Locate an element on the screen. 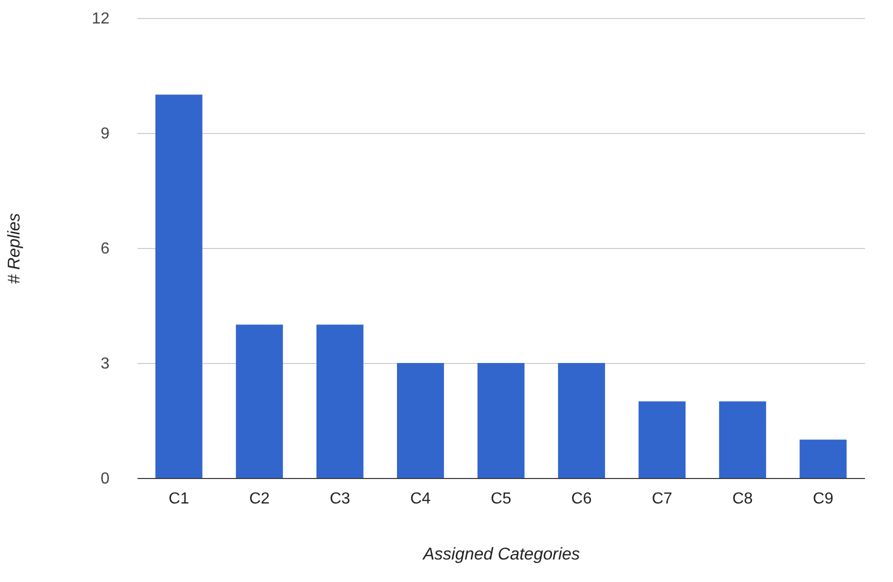 Image resolution: width=893 pixels, height=582 pixels. y-axis-title: # Replies is located at coordinates (14, 248).